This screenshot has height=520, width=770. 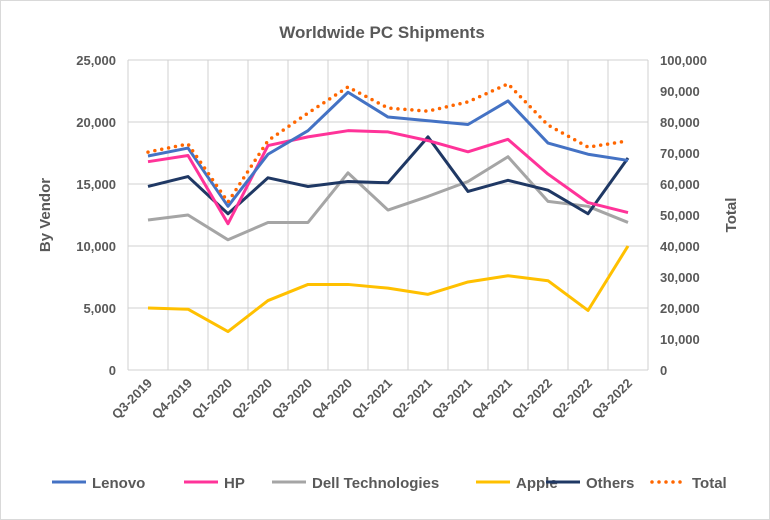 I want to click on x-tick-label: Q3-2020, so click(x=292, y=399).